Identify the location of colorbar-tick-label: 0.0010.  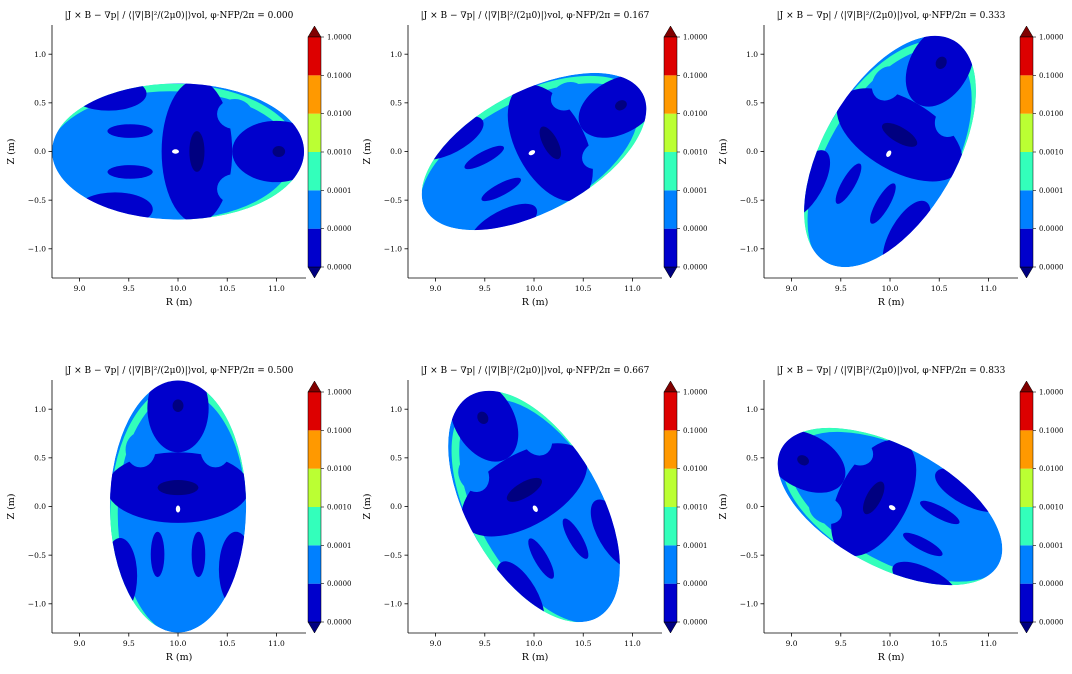
(1051, 153).